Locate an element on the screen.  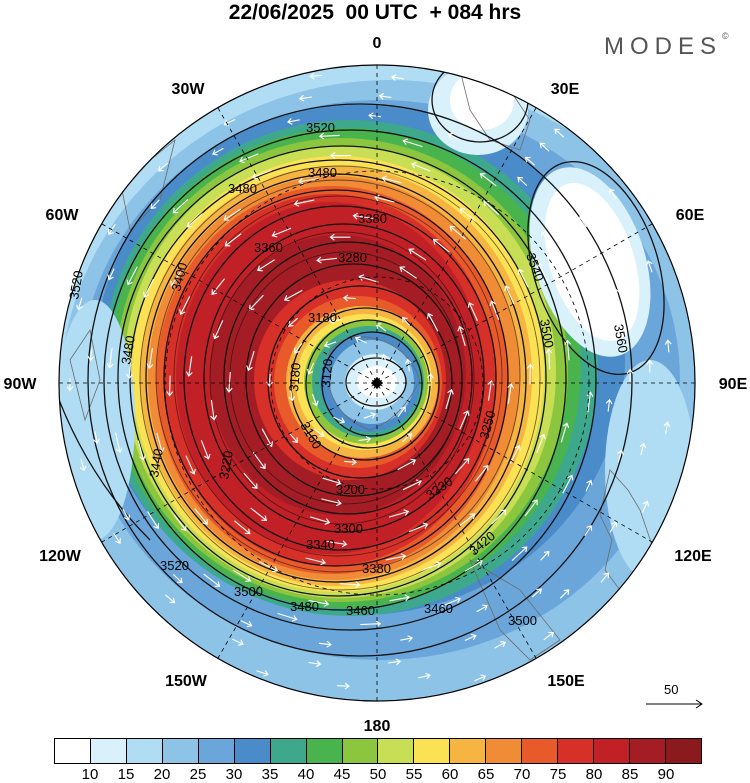
colorbar-tick-label: 35 is located at coordinates (270, 774).